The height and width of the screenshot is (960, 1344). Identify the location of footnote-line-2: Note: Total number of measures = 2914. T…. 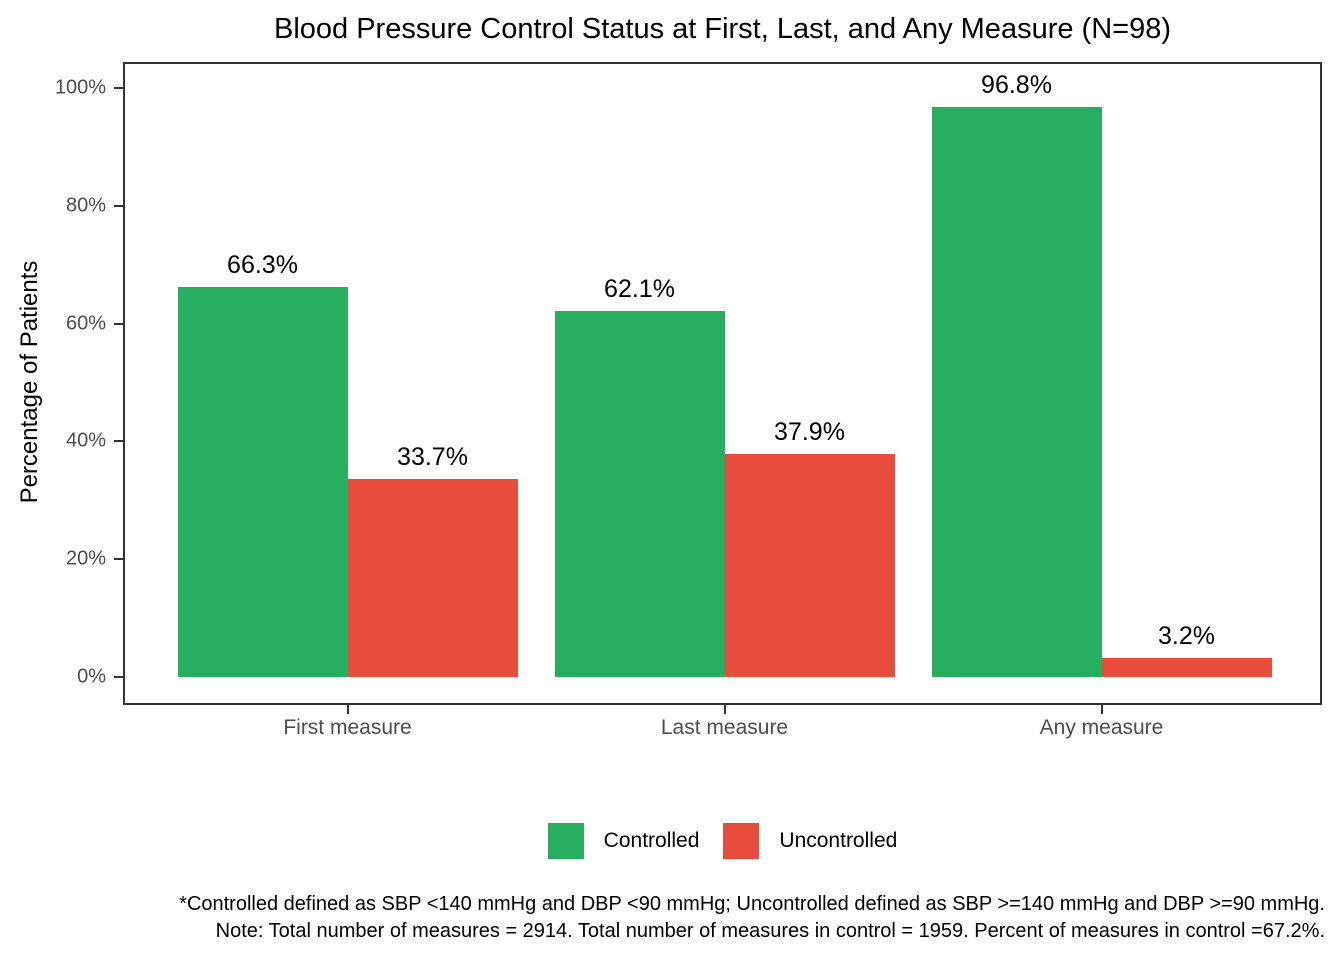
(770, 931).